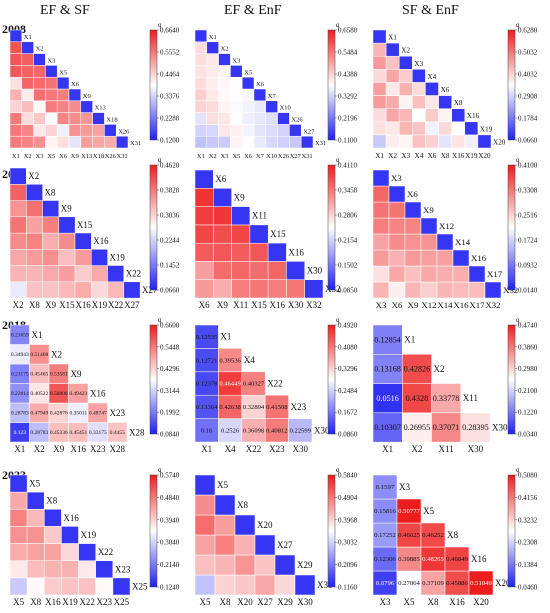  I want to click on cell-value-label: 0.46449, so click(230, 384).